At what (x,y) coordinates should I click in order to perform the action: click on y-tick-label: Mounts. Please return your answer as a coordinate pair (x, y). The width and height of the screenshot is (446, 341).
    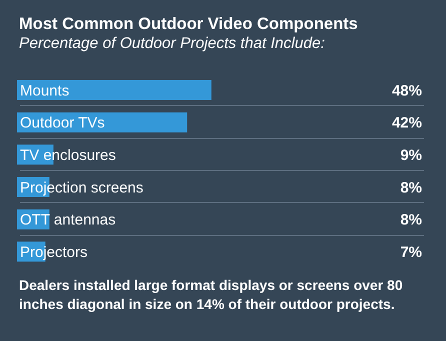
    Looking at the image, I should click on (45, 91).